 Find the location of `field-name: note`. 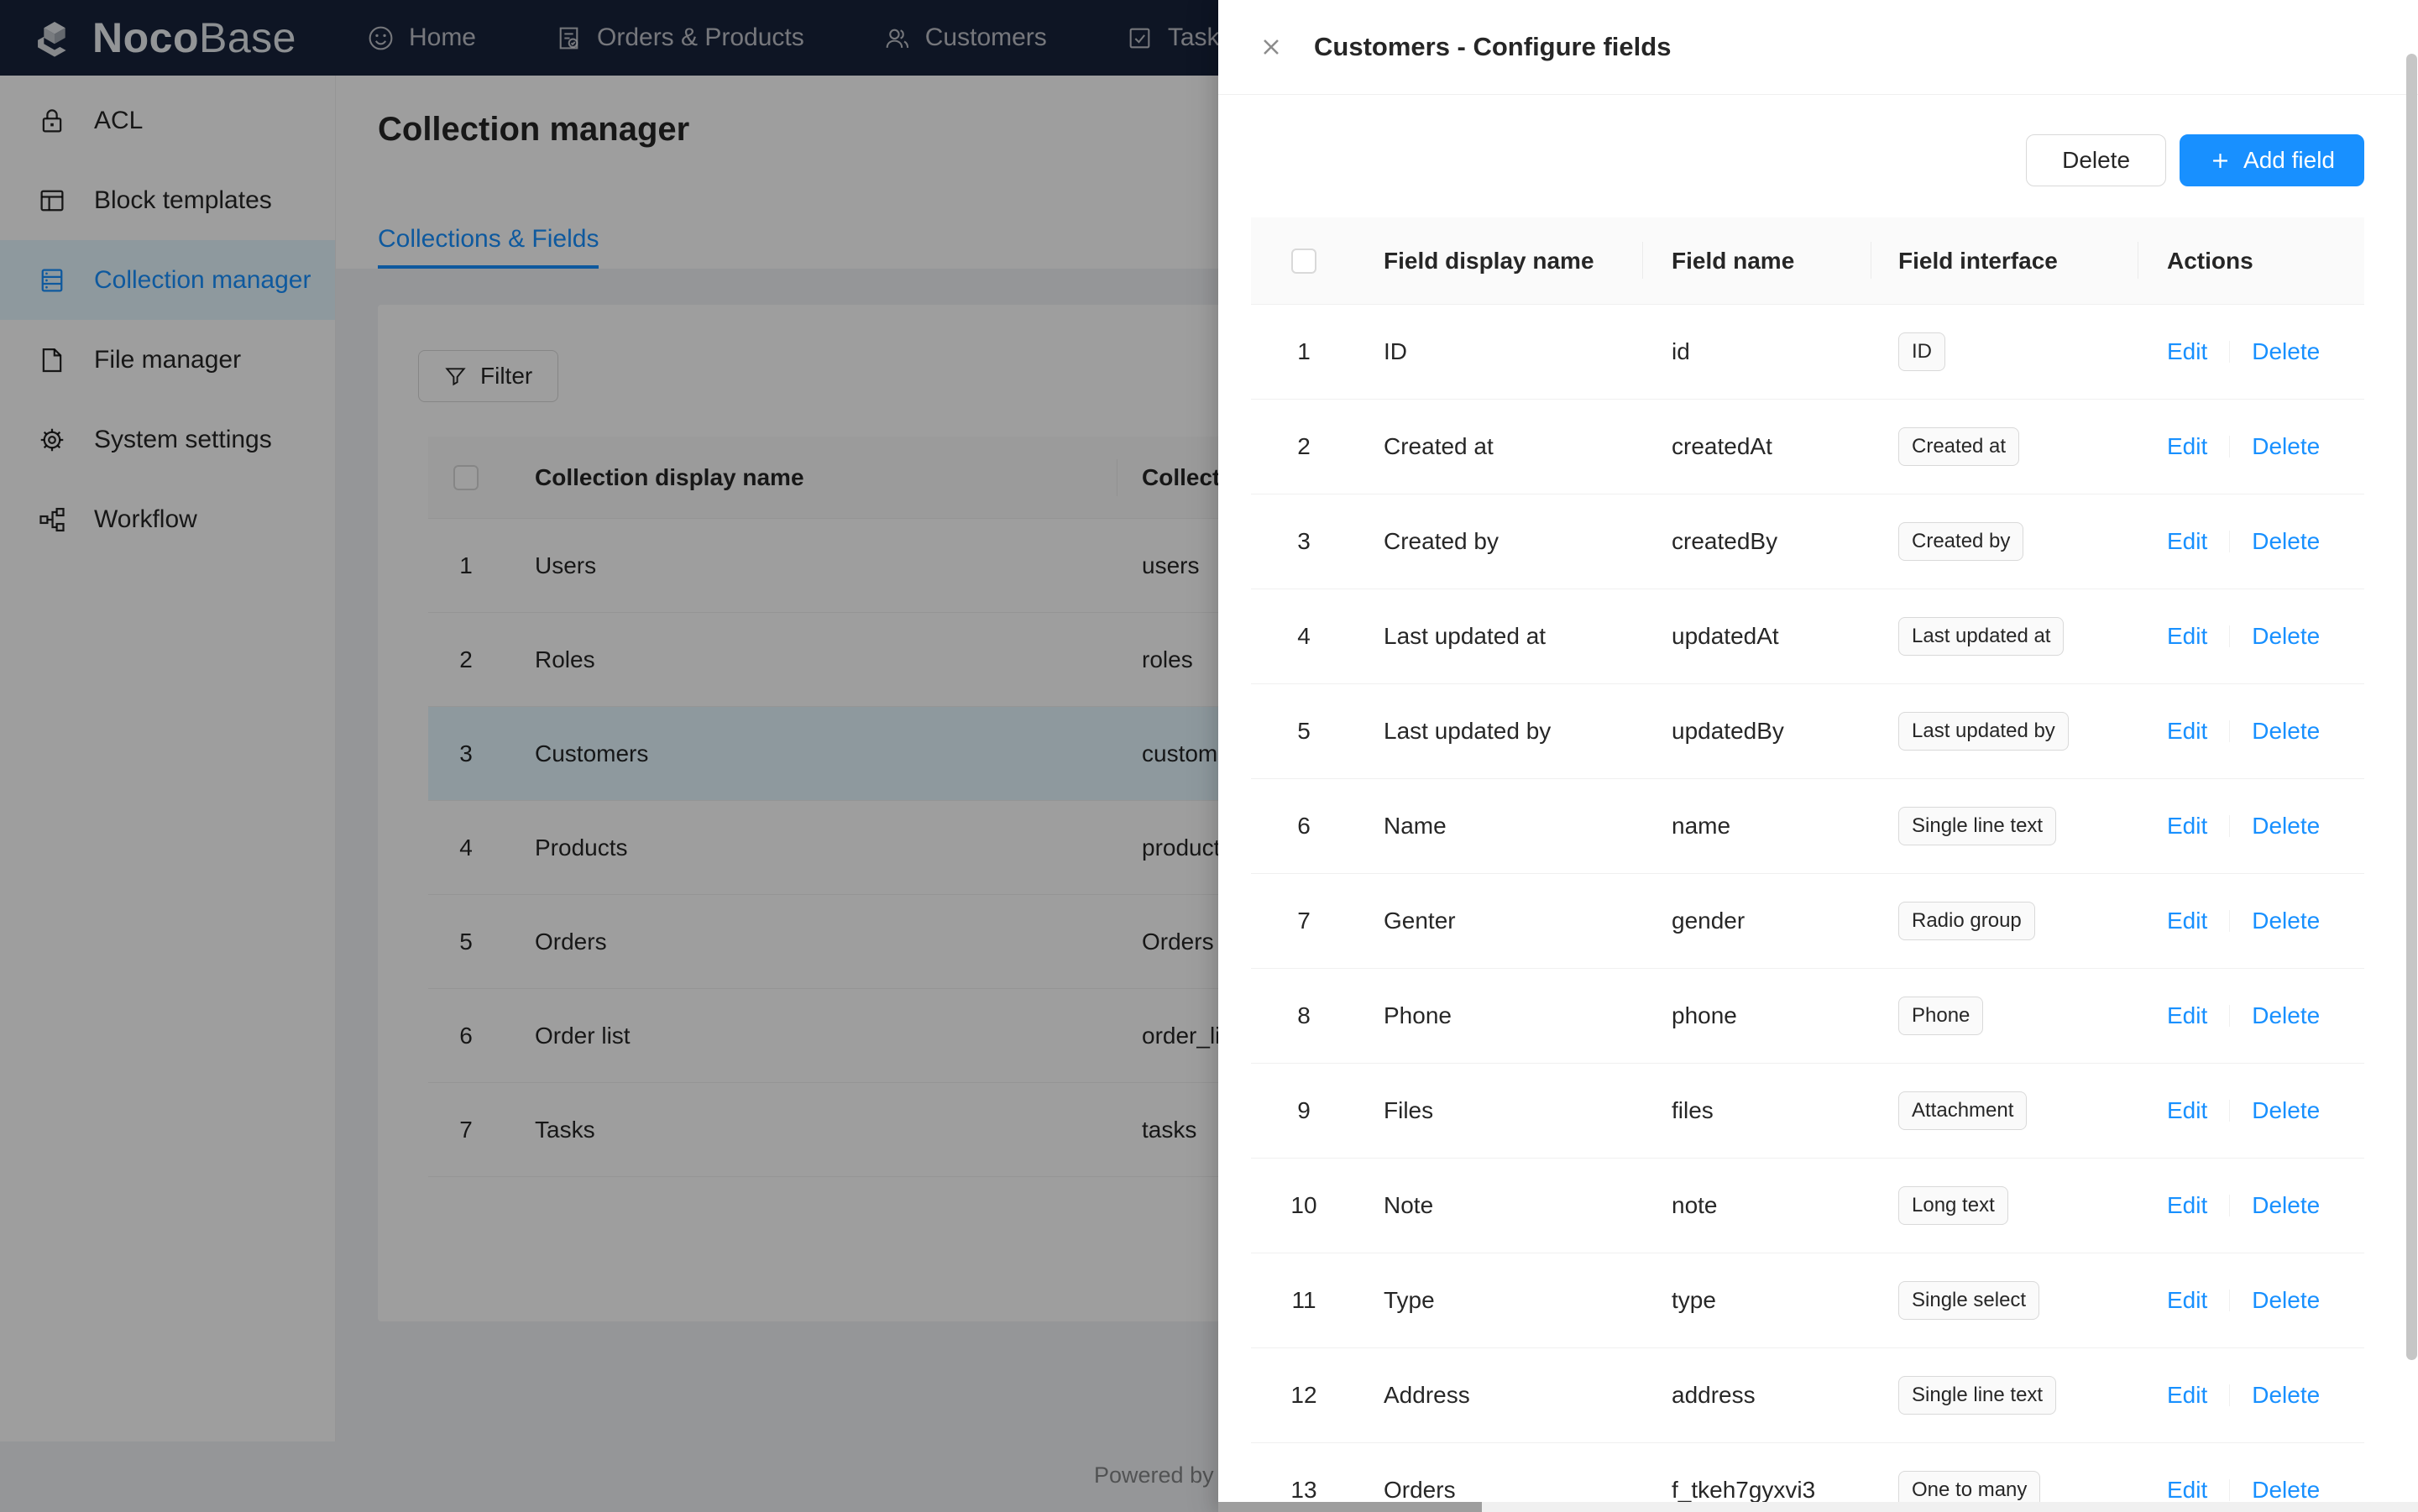

field-name: note is located at coordinates (1695, 1205).